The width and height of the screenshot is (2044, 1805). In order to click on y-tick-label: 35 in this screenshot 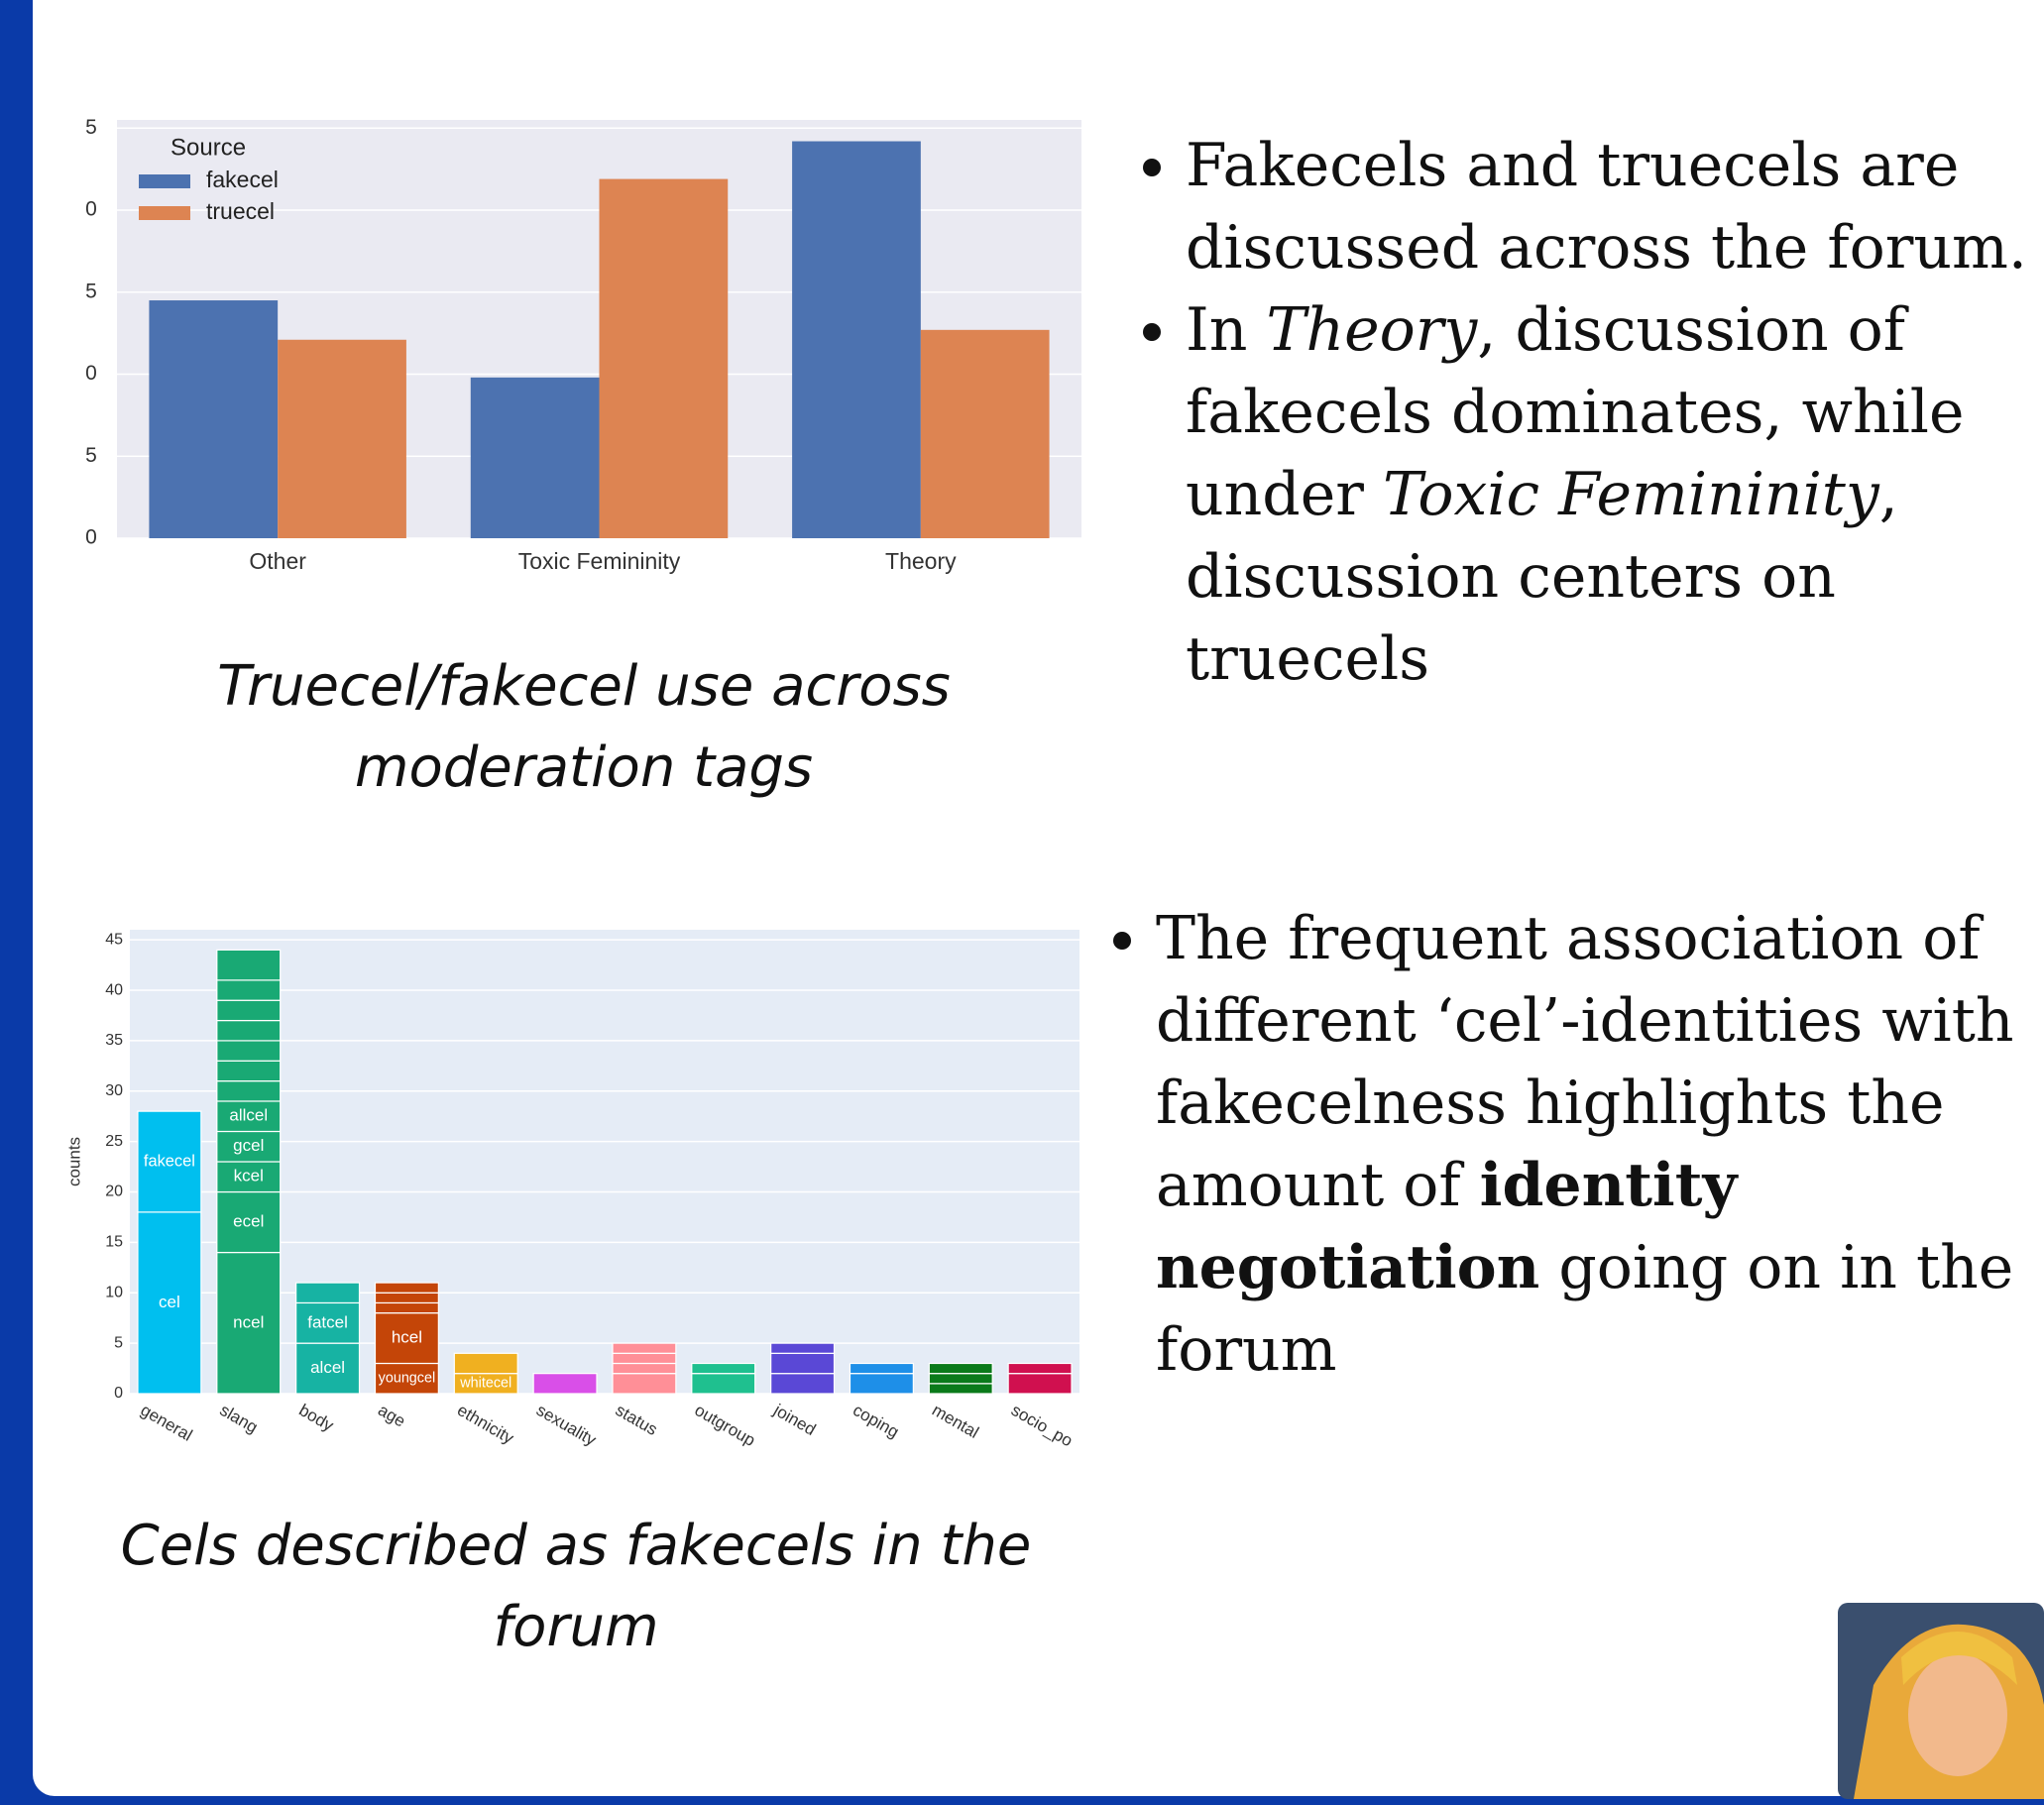, I will do `click(114, 1040)`.